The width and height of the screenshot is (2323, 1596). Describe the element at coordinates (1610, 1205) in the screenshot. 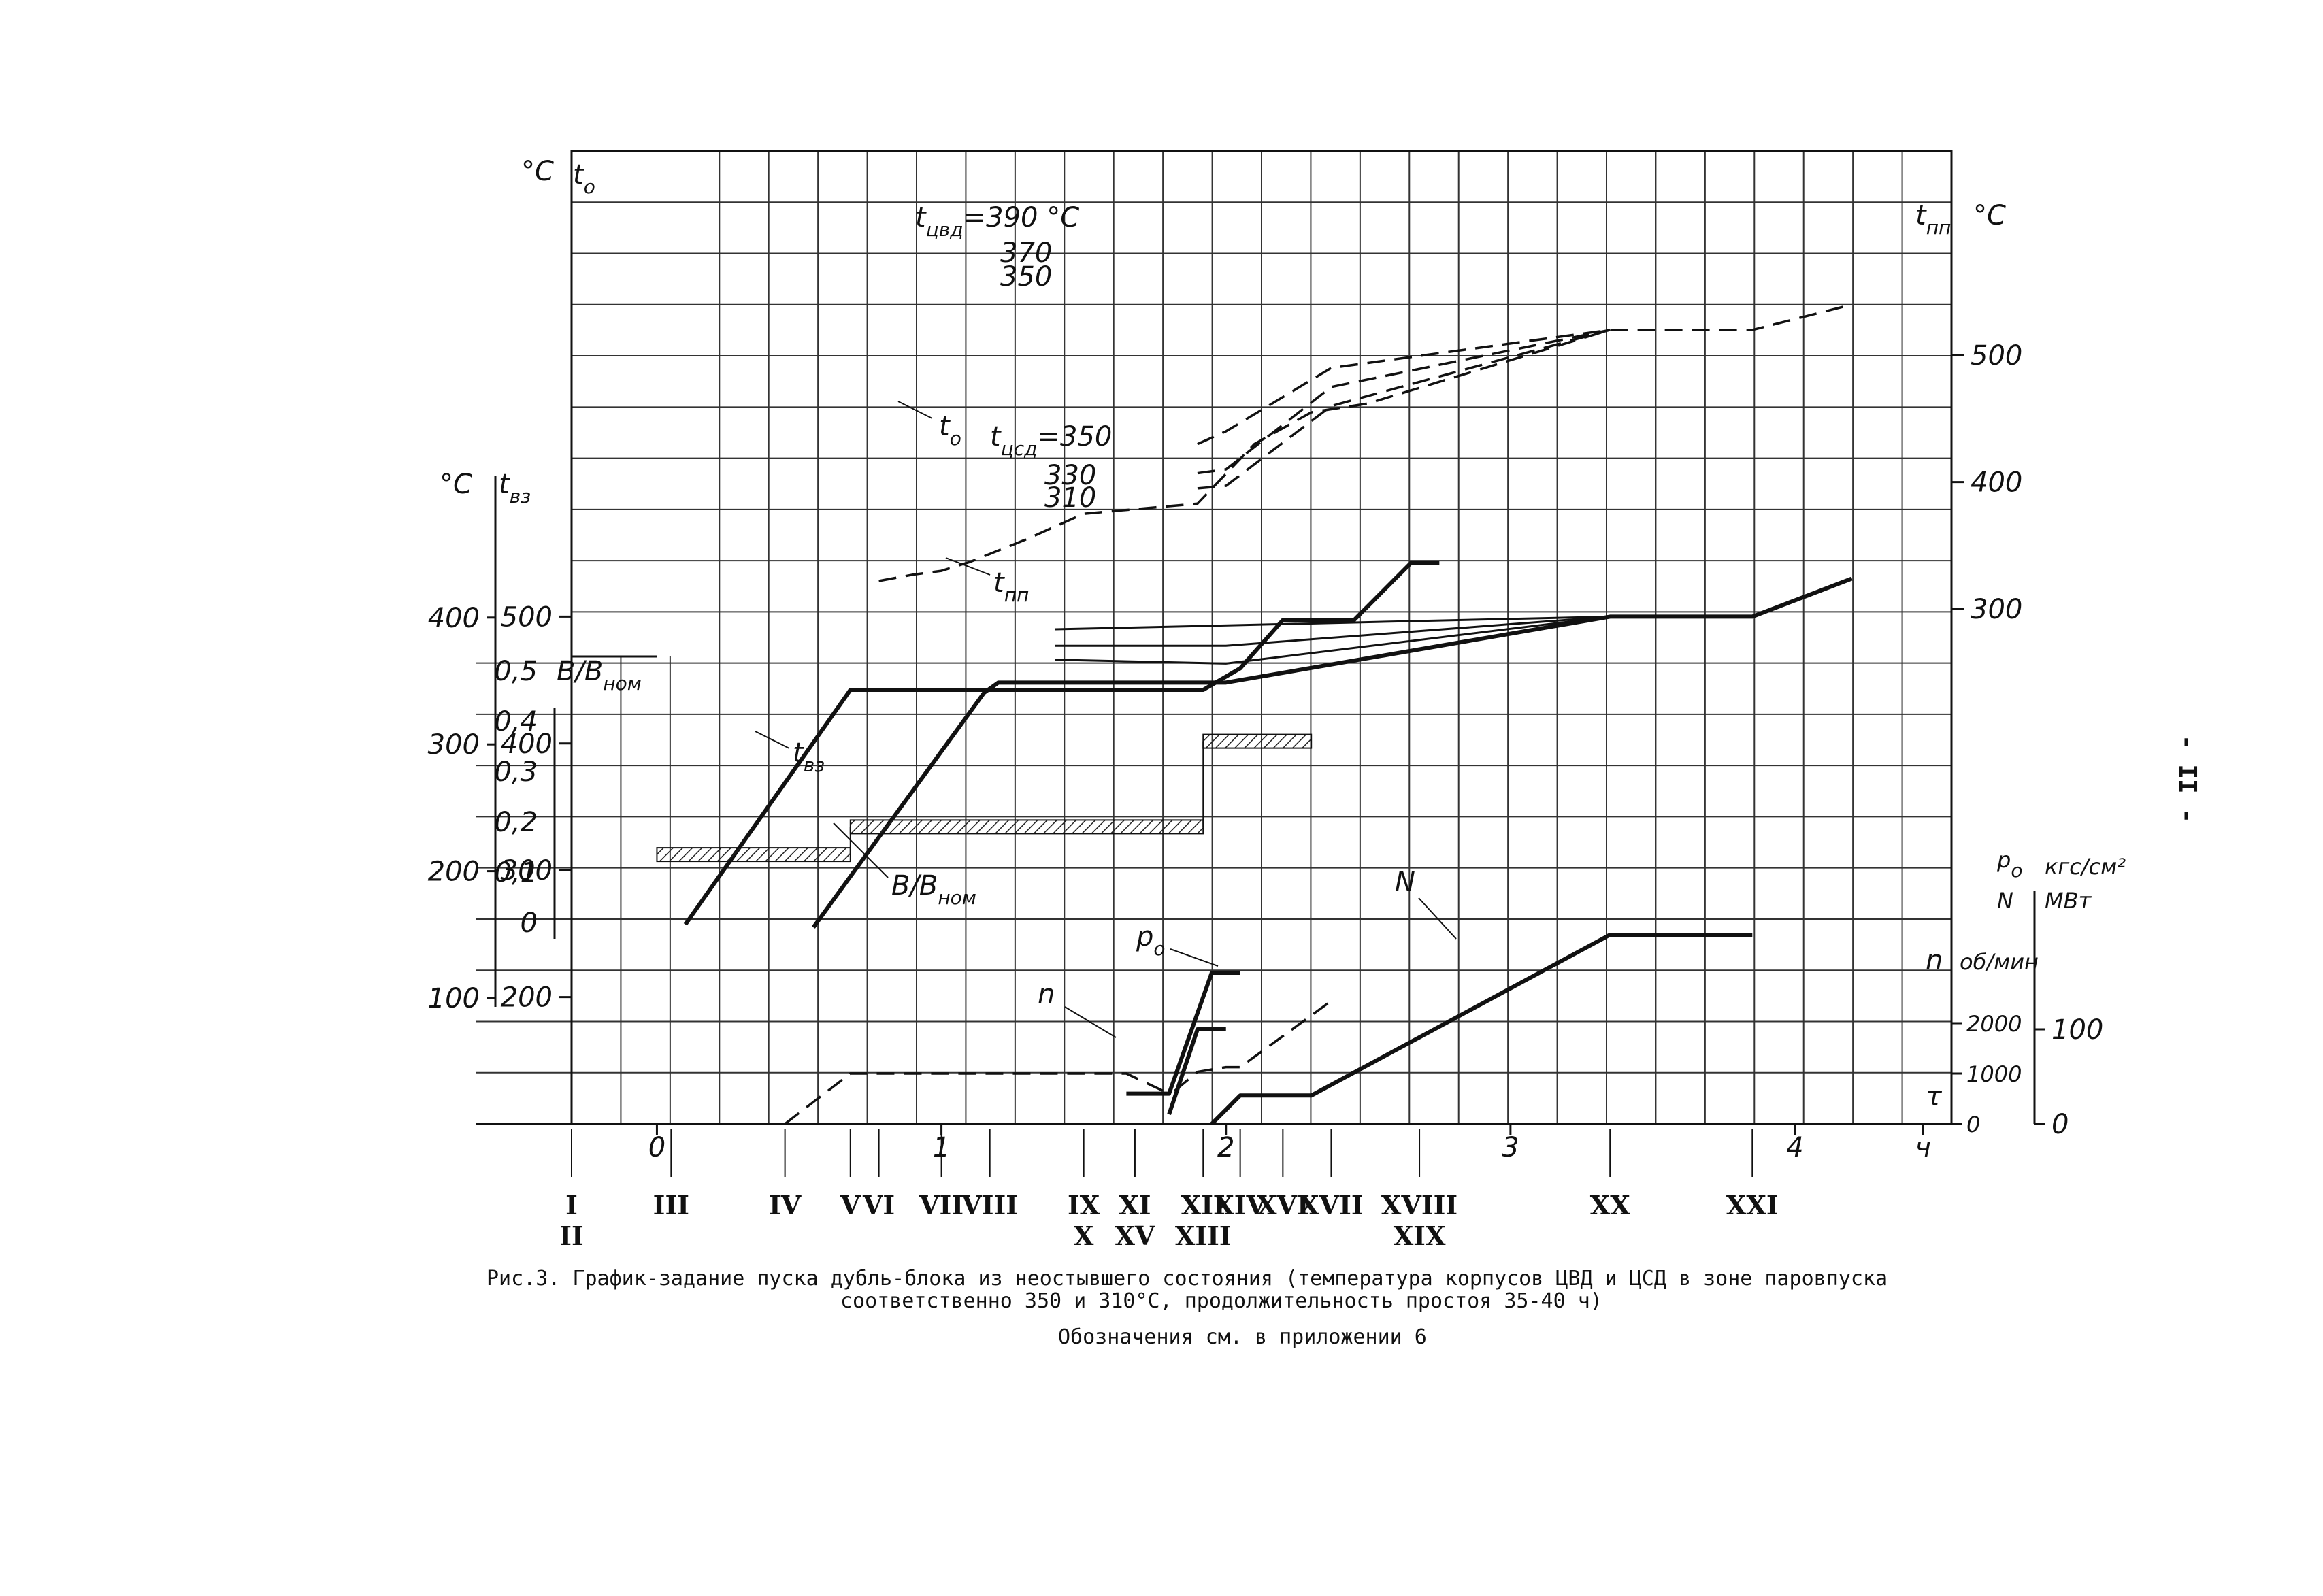

I see `event-label: XX` at that location.